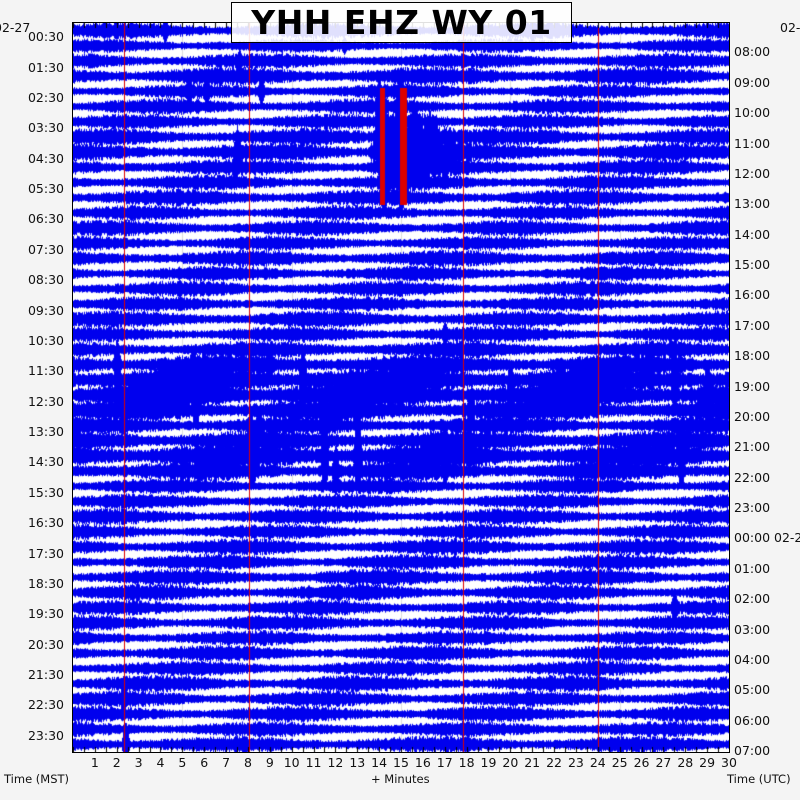 This screenshot has width=800, height=800. Describe the element at coordinates (94, 762) in the screenshot. I see `minute-tick: 1` at that location.